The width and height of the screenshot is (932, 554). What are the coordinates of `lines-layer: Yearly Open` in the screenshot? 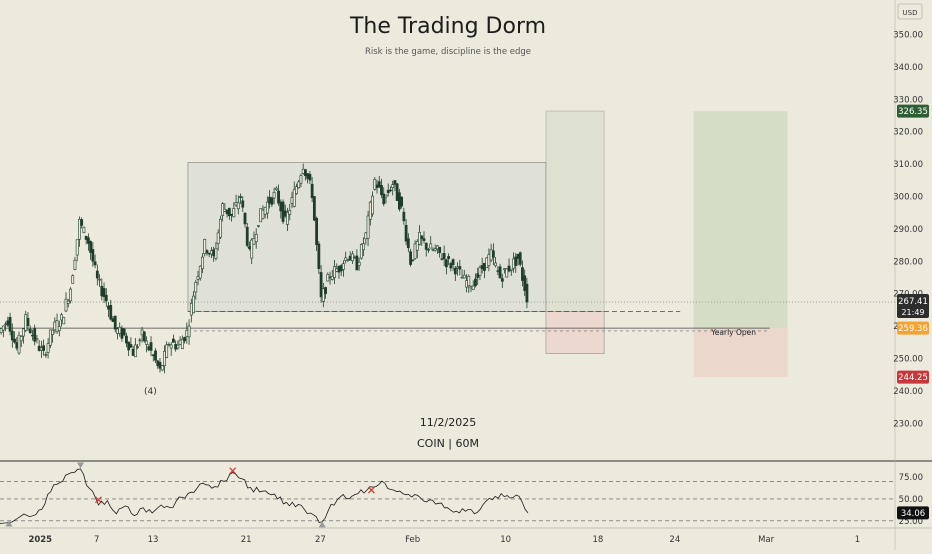 It's located at (447, 319).